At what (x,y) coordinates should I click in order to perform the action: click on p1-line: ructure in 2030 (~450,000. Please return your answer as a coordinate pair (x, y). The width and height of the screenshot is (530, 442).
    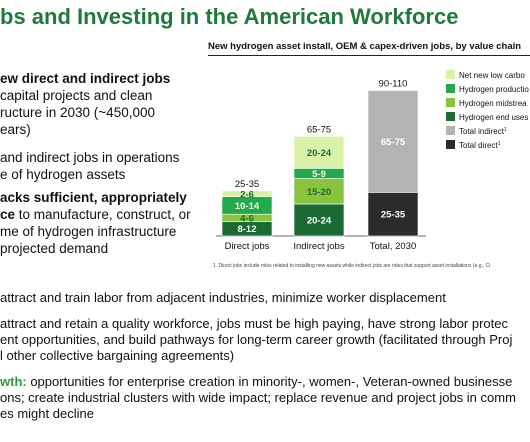
    Looking at the image, I should click on (77, 112).